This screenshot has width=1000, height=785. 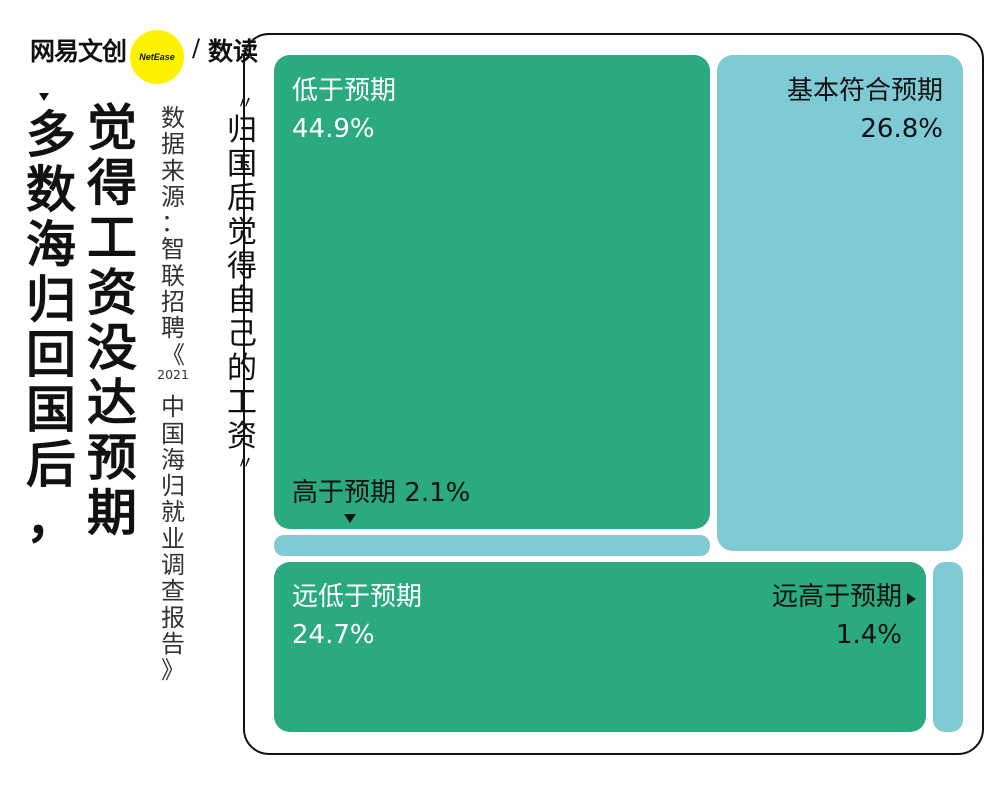 What do you see at coordinates (836, 597) in the screenshot?
I see `label-far-above-expectation: 远高于预期` at bounding box center [836, 597].